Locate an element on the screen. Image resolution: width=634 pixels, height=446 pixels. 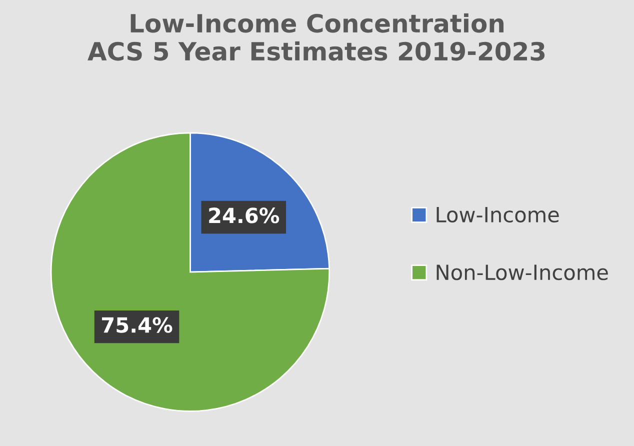
legend-label: Non-Low-Income is located at coordinates (522, 272).